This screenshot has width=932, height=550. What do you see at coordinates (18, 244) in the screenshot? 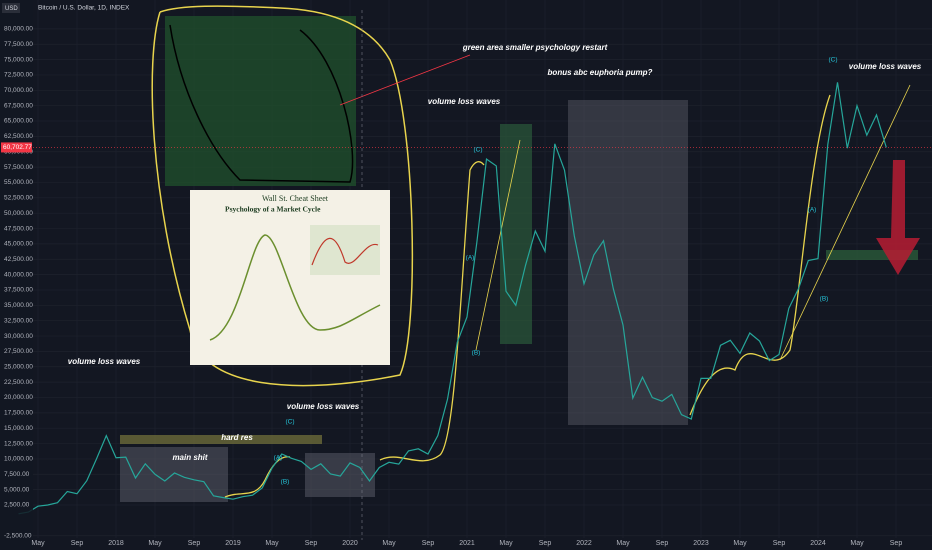
I see `y-tick-label: 45,000.00` at bounding box center [18, 244].